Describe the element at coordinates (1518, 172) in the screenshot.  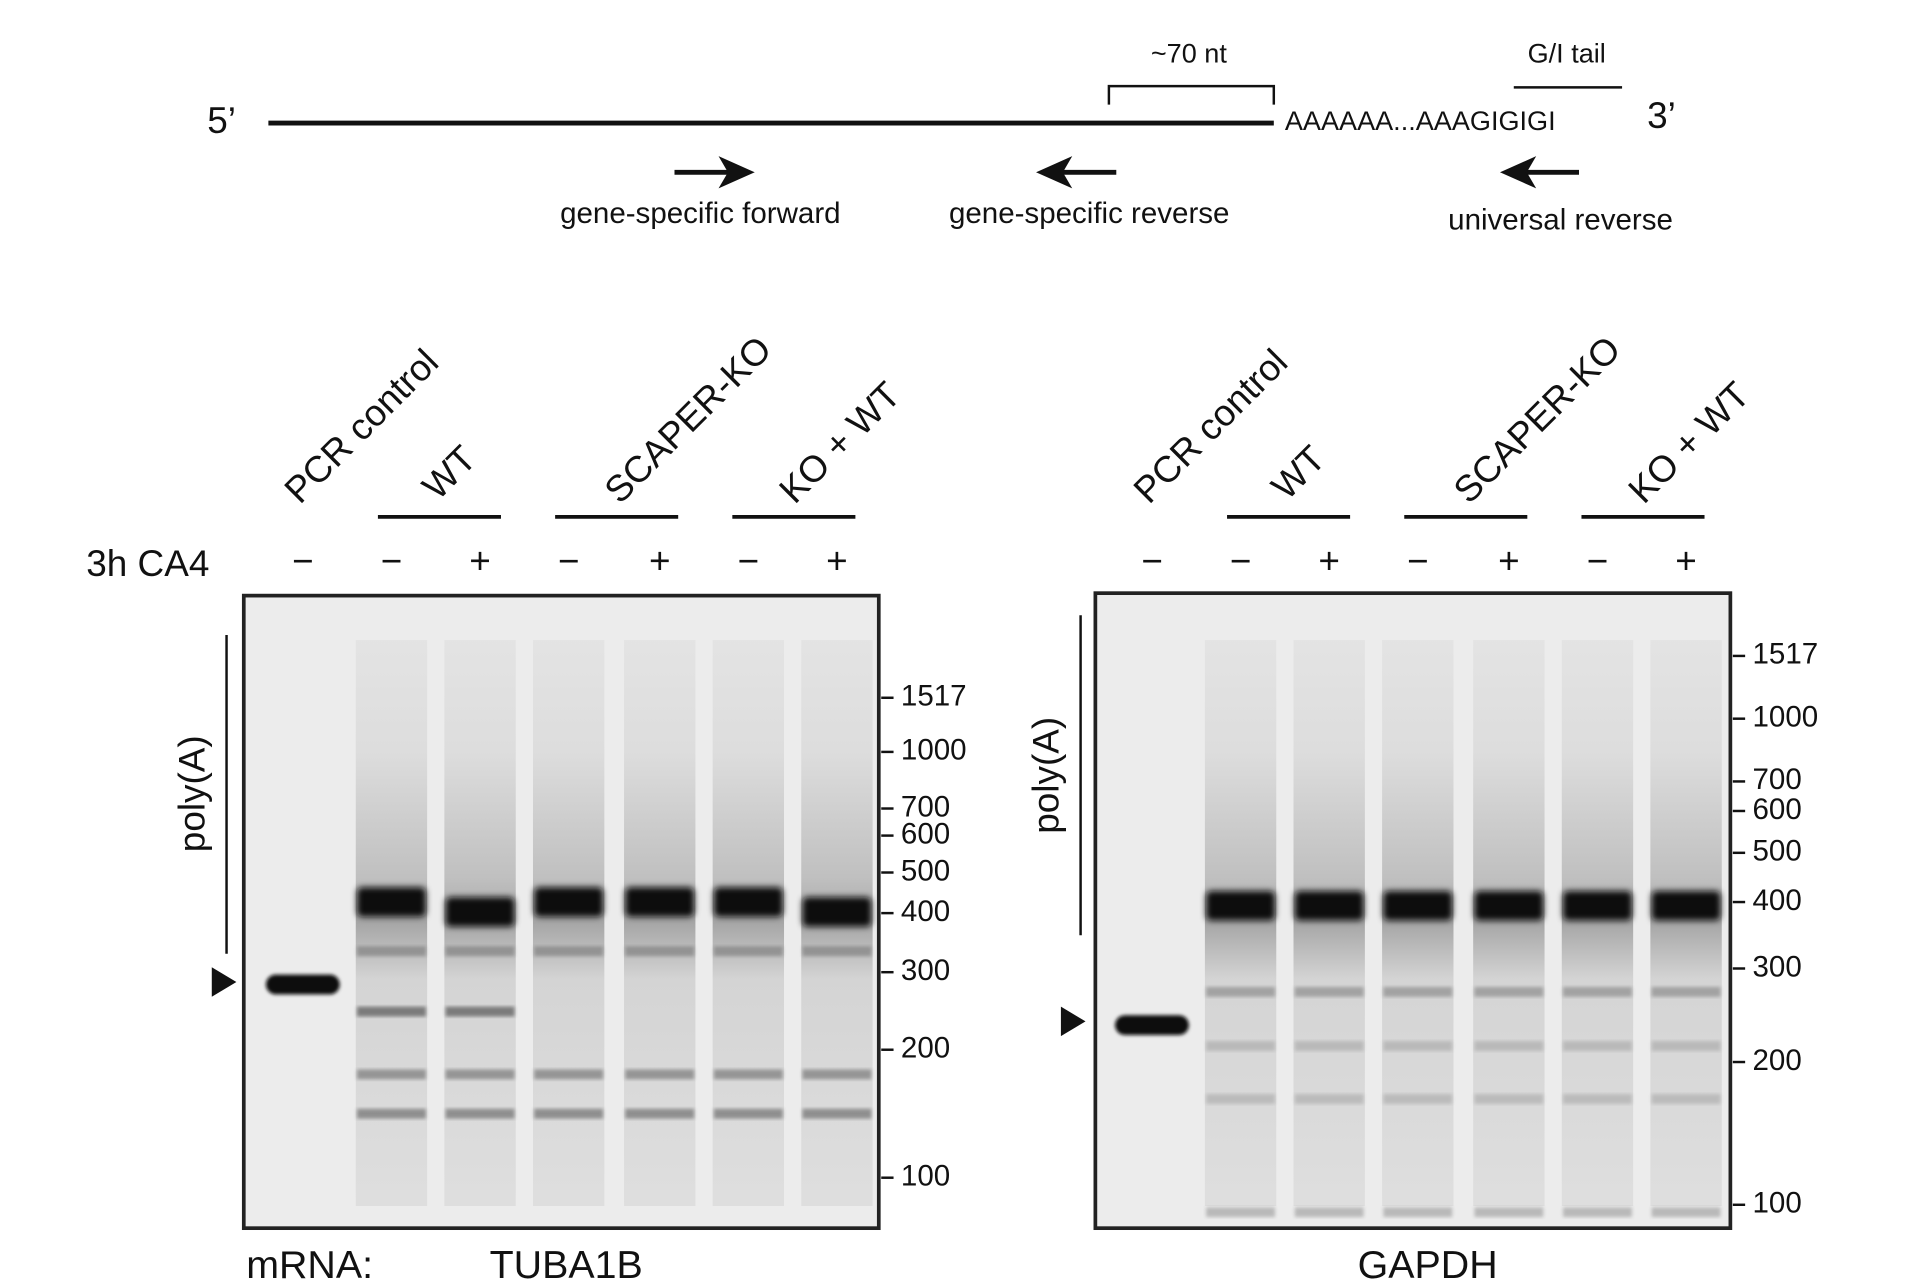
I see `arrow-universal-head` at that location.